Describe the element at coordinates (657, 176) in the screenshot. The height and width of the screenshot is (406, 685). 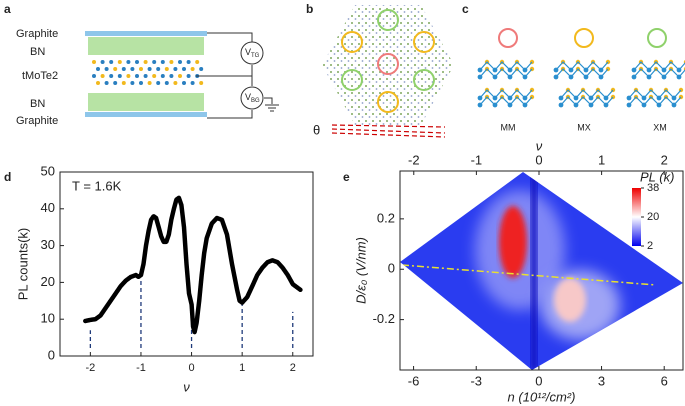
I see `colorbar-label: PL (k)` at that location.